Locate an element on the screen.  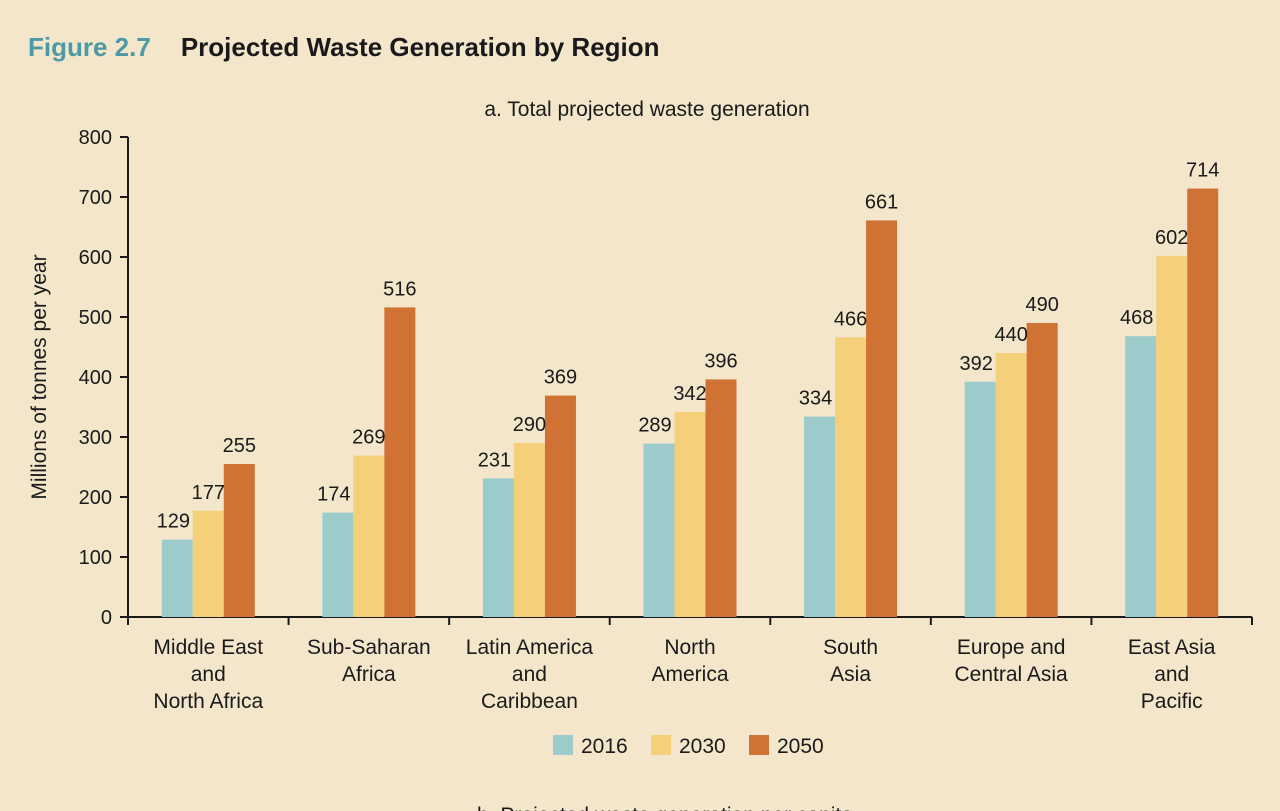
x-tick-label: Europe and is located at coordinates (1011, 647).